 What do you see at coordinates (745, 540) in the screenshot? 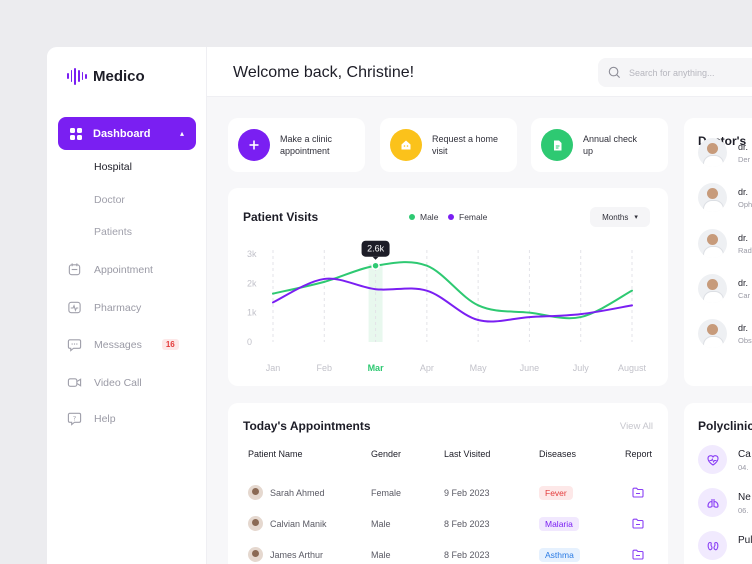
I see `polyclinic-name: Pul` at bounding box center [745, 540].